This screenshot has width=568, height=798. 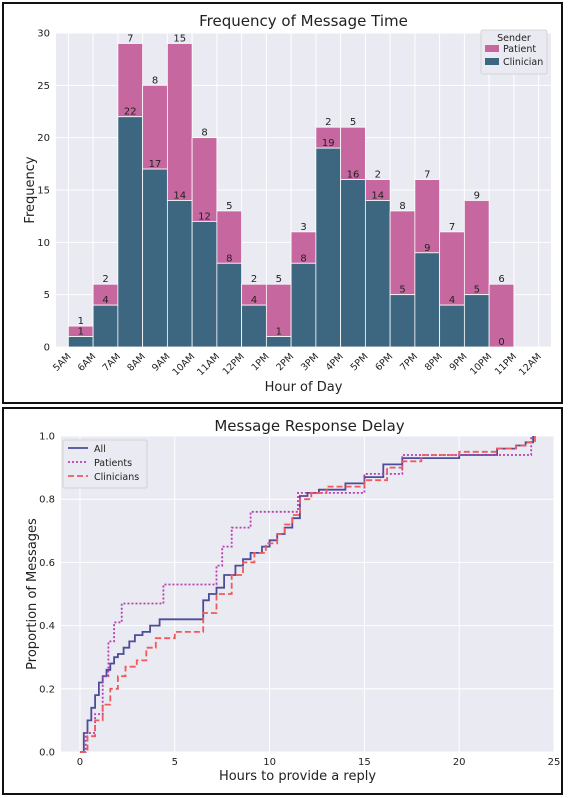 I want to click on y-tick-label: 0.4, so click(x=47, y=626).